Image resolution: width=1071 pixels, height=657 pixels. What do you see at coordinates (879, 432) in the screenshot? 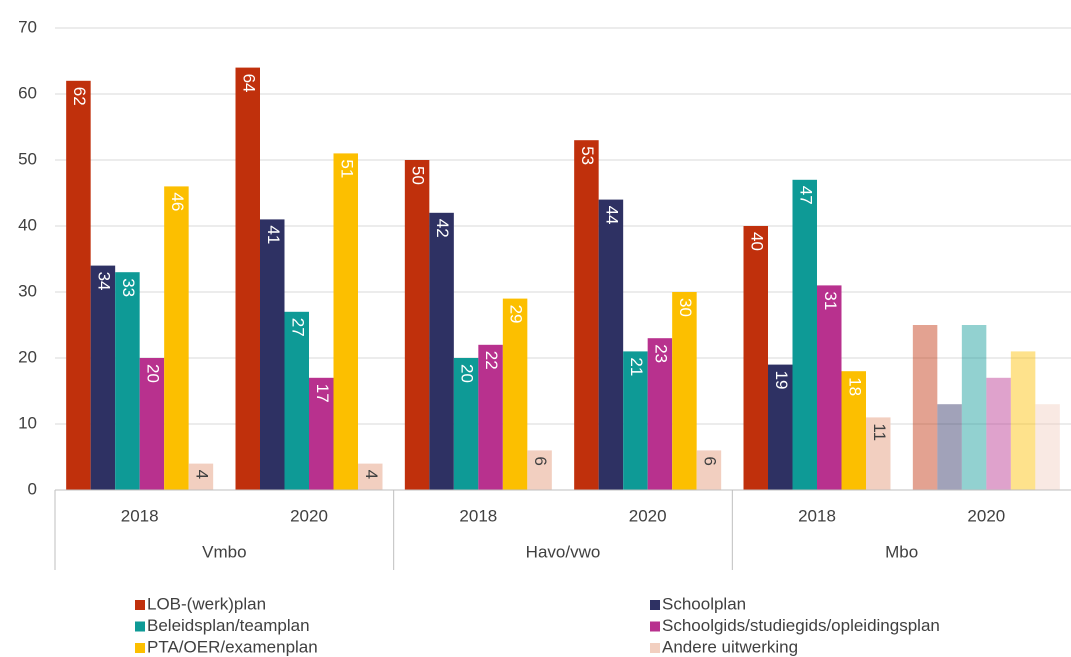
I see `value-label: 11` at bounding box center [879, 432].